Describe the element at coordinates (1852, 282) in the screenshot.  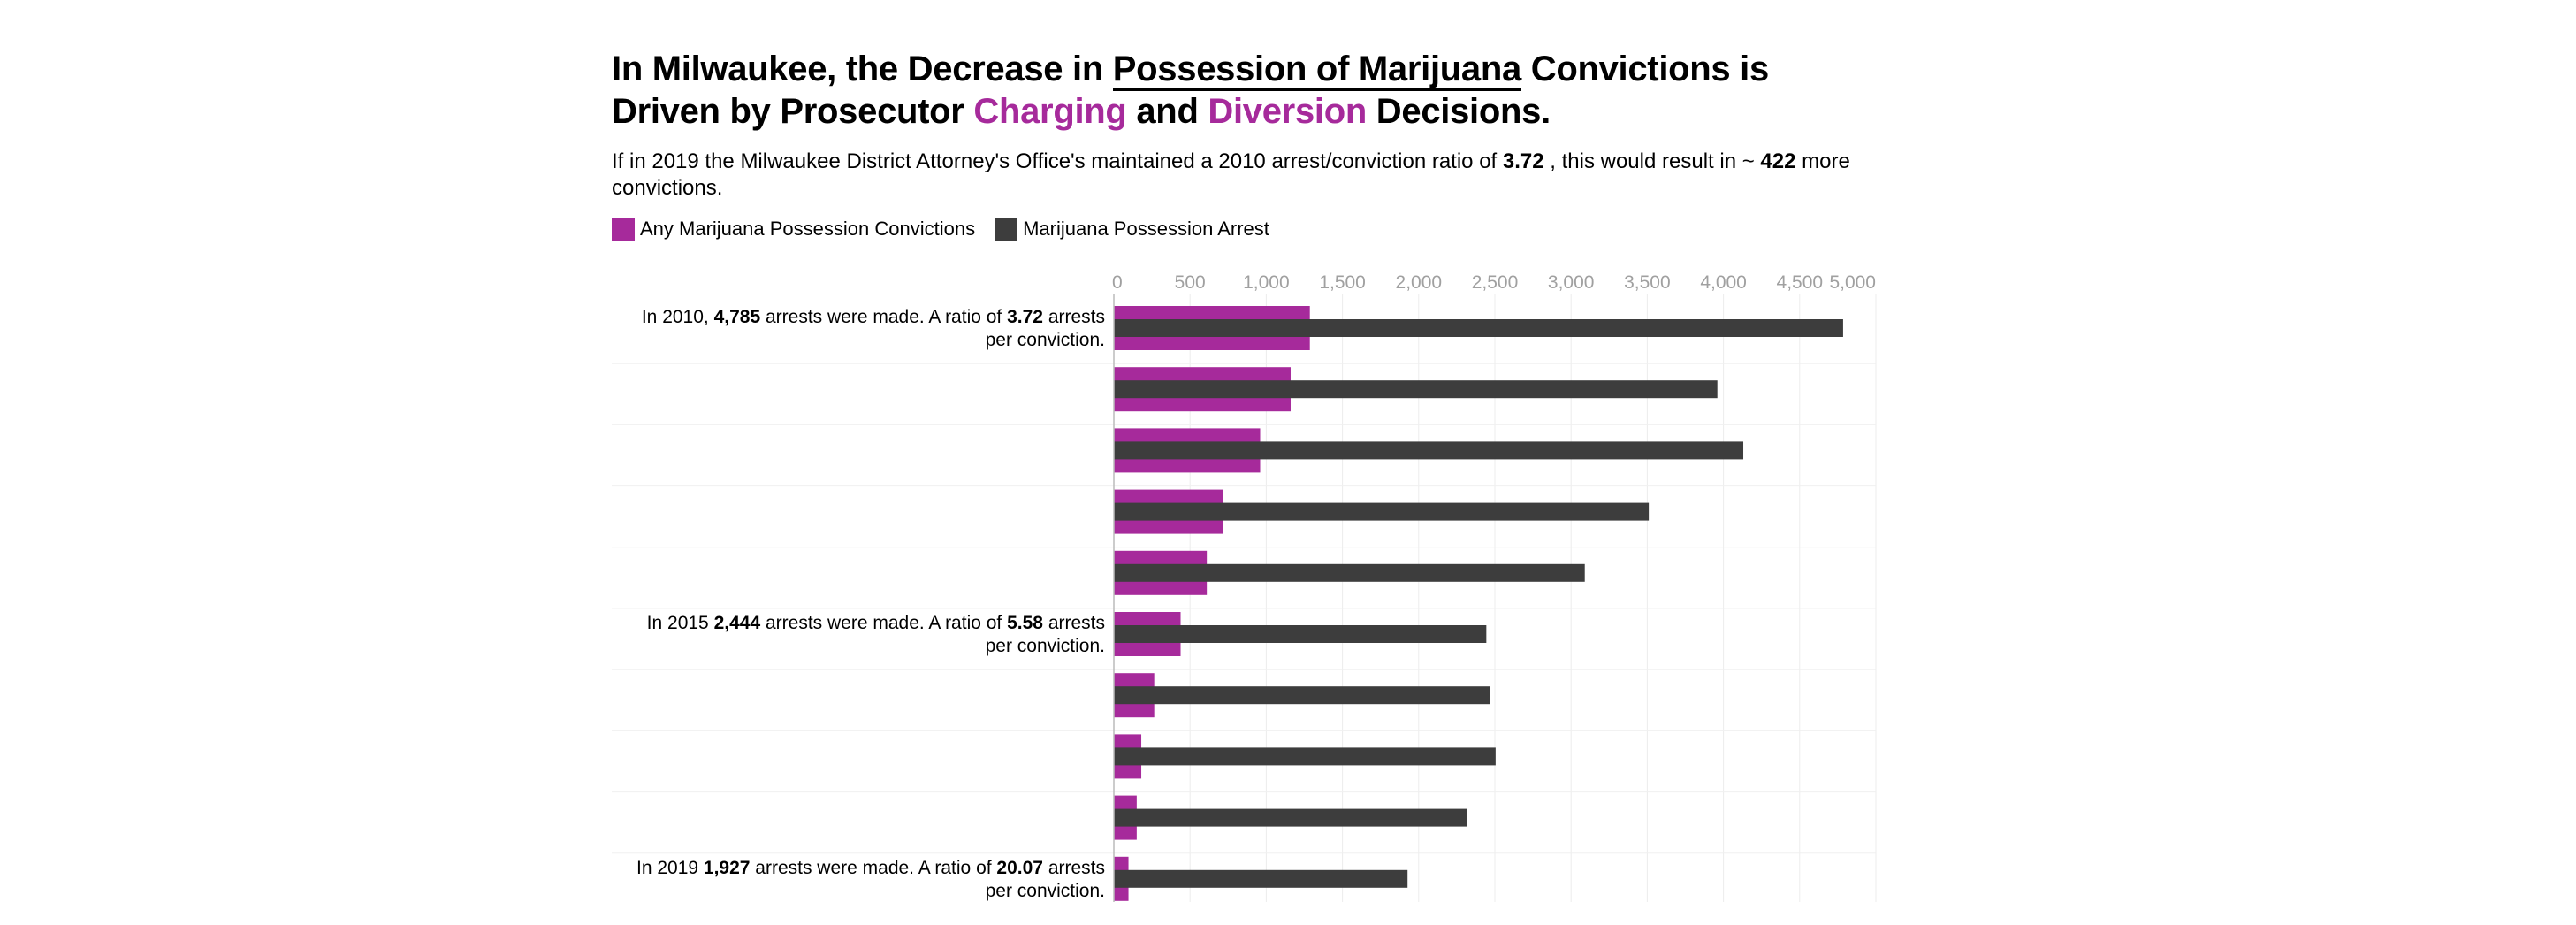
I see `x-tick-label: 5,000` at that location.